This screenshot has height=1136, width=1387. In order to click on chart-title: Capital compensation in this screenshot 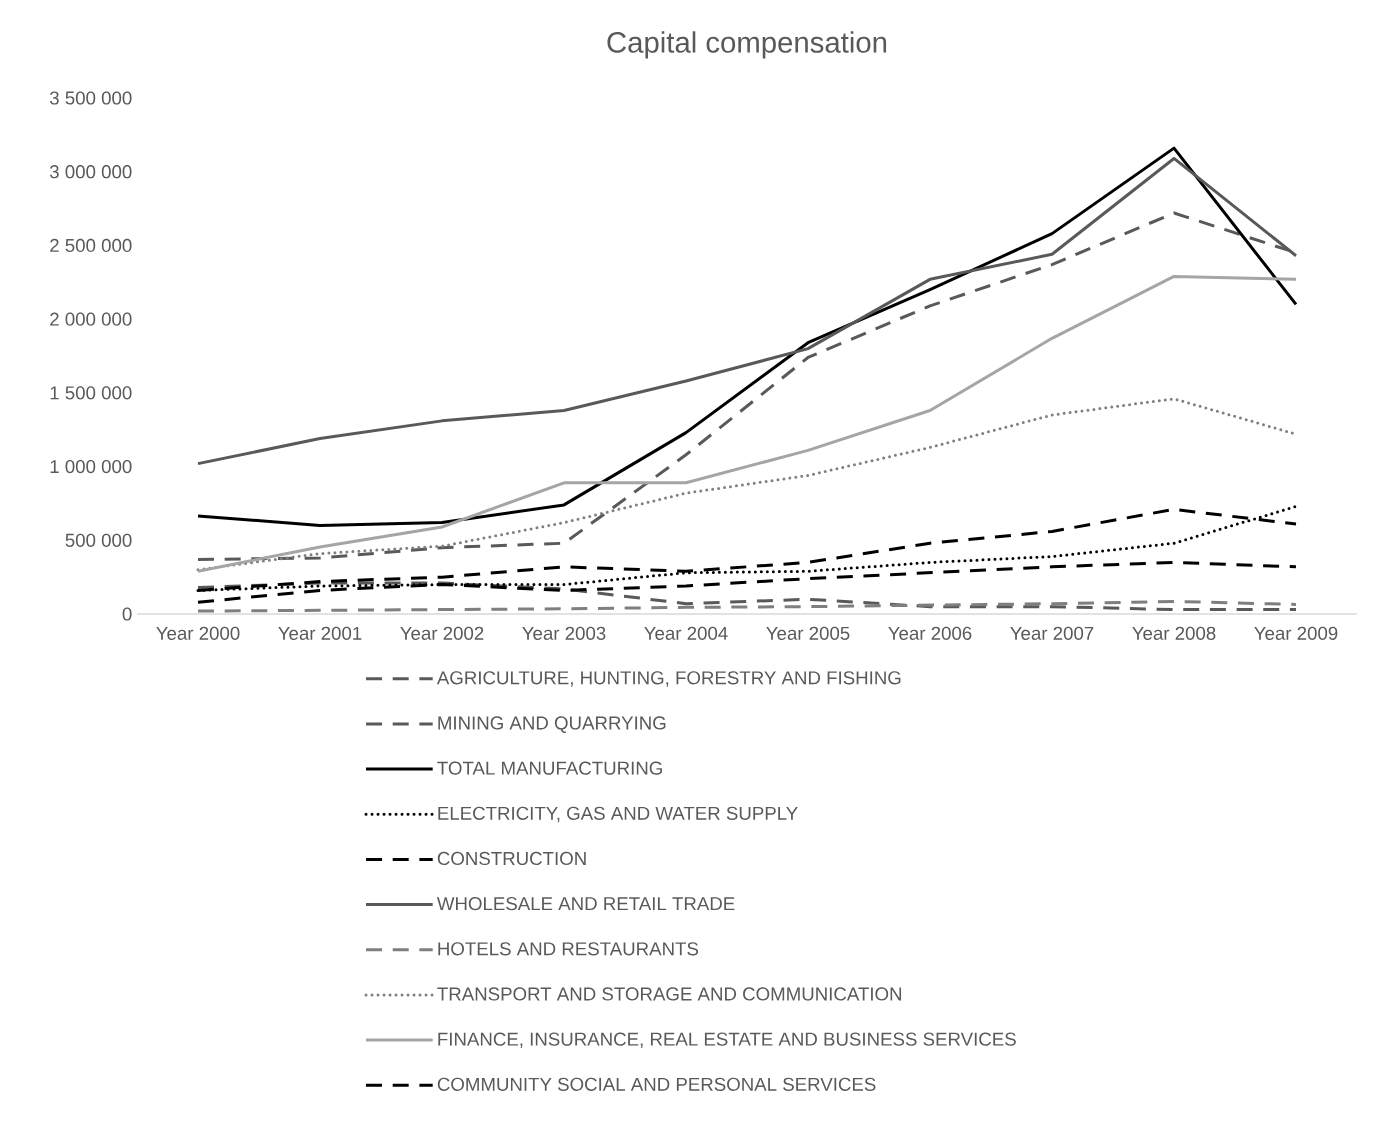, I will do `click(747, 45)`.